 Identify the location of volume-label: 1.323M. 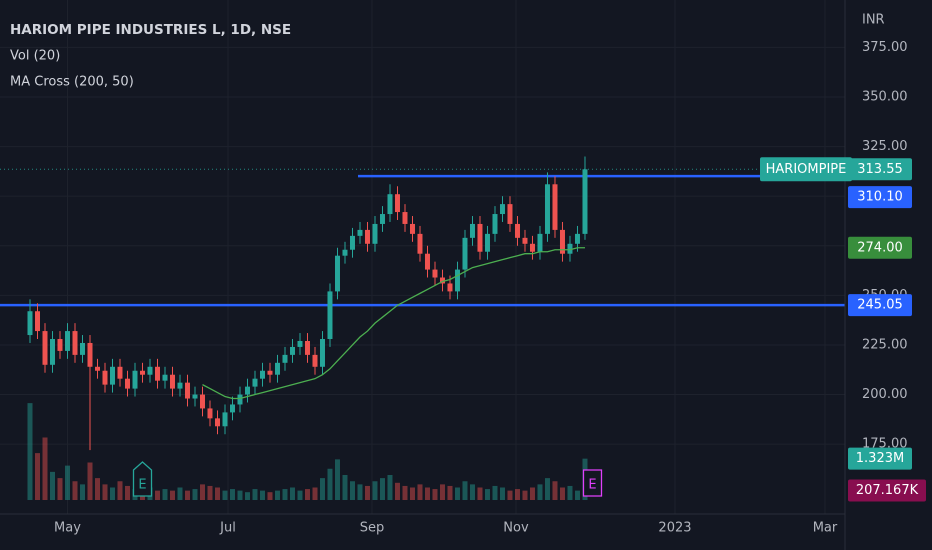
(880, 458).